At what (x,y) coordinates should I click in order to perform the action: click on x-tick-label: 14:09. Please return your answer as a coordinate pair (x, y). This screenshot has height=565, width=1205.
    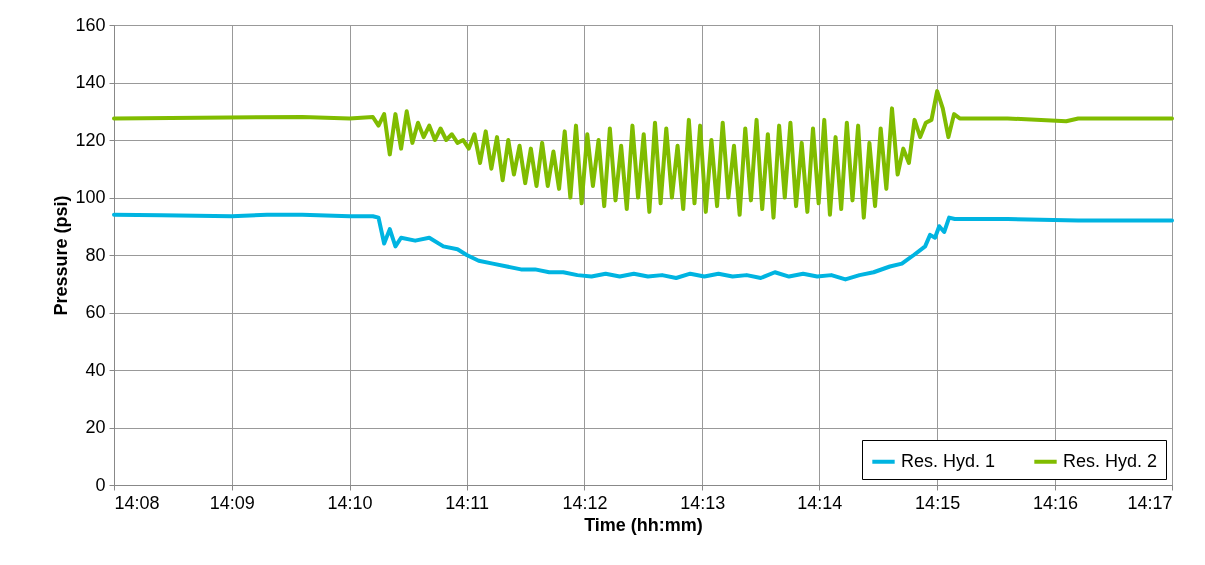
    Looking at the image, I should click on (232, 502).